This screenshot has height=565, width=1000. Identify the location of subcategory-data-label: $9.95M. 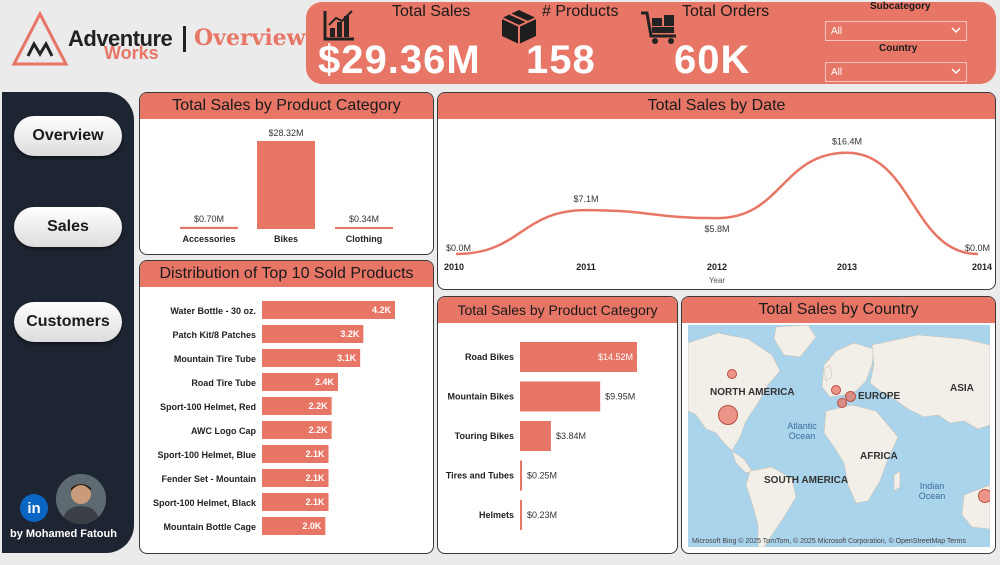
(620, 397).